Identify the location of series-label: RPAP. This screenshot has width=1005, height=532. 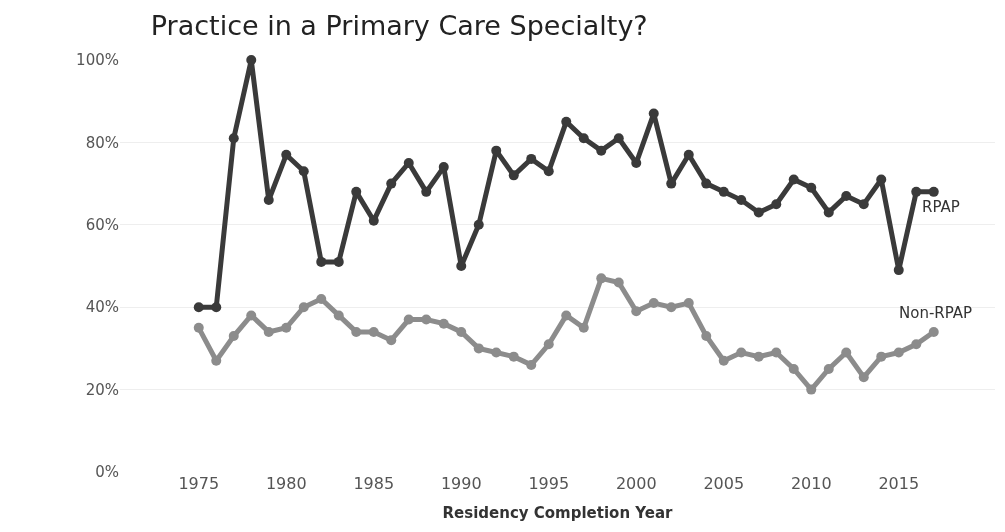
(941, 207).